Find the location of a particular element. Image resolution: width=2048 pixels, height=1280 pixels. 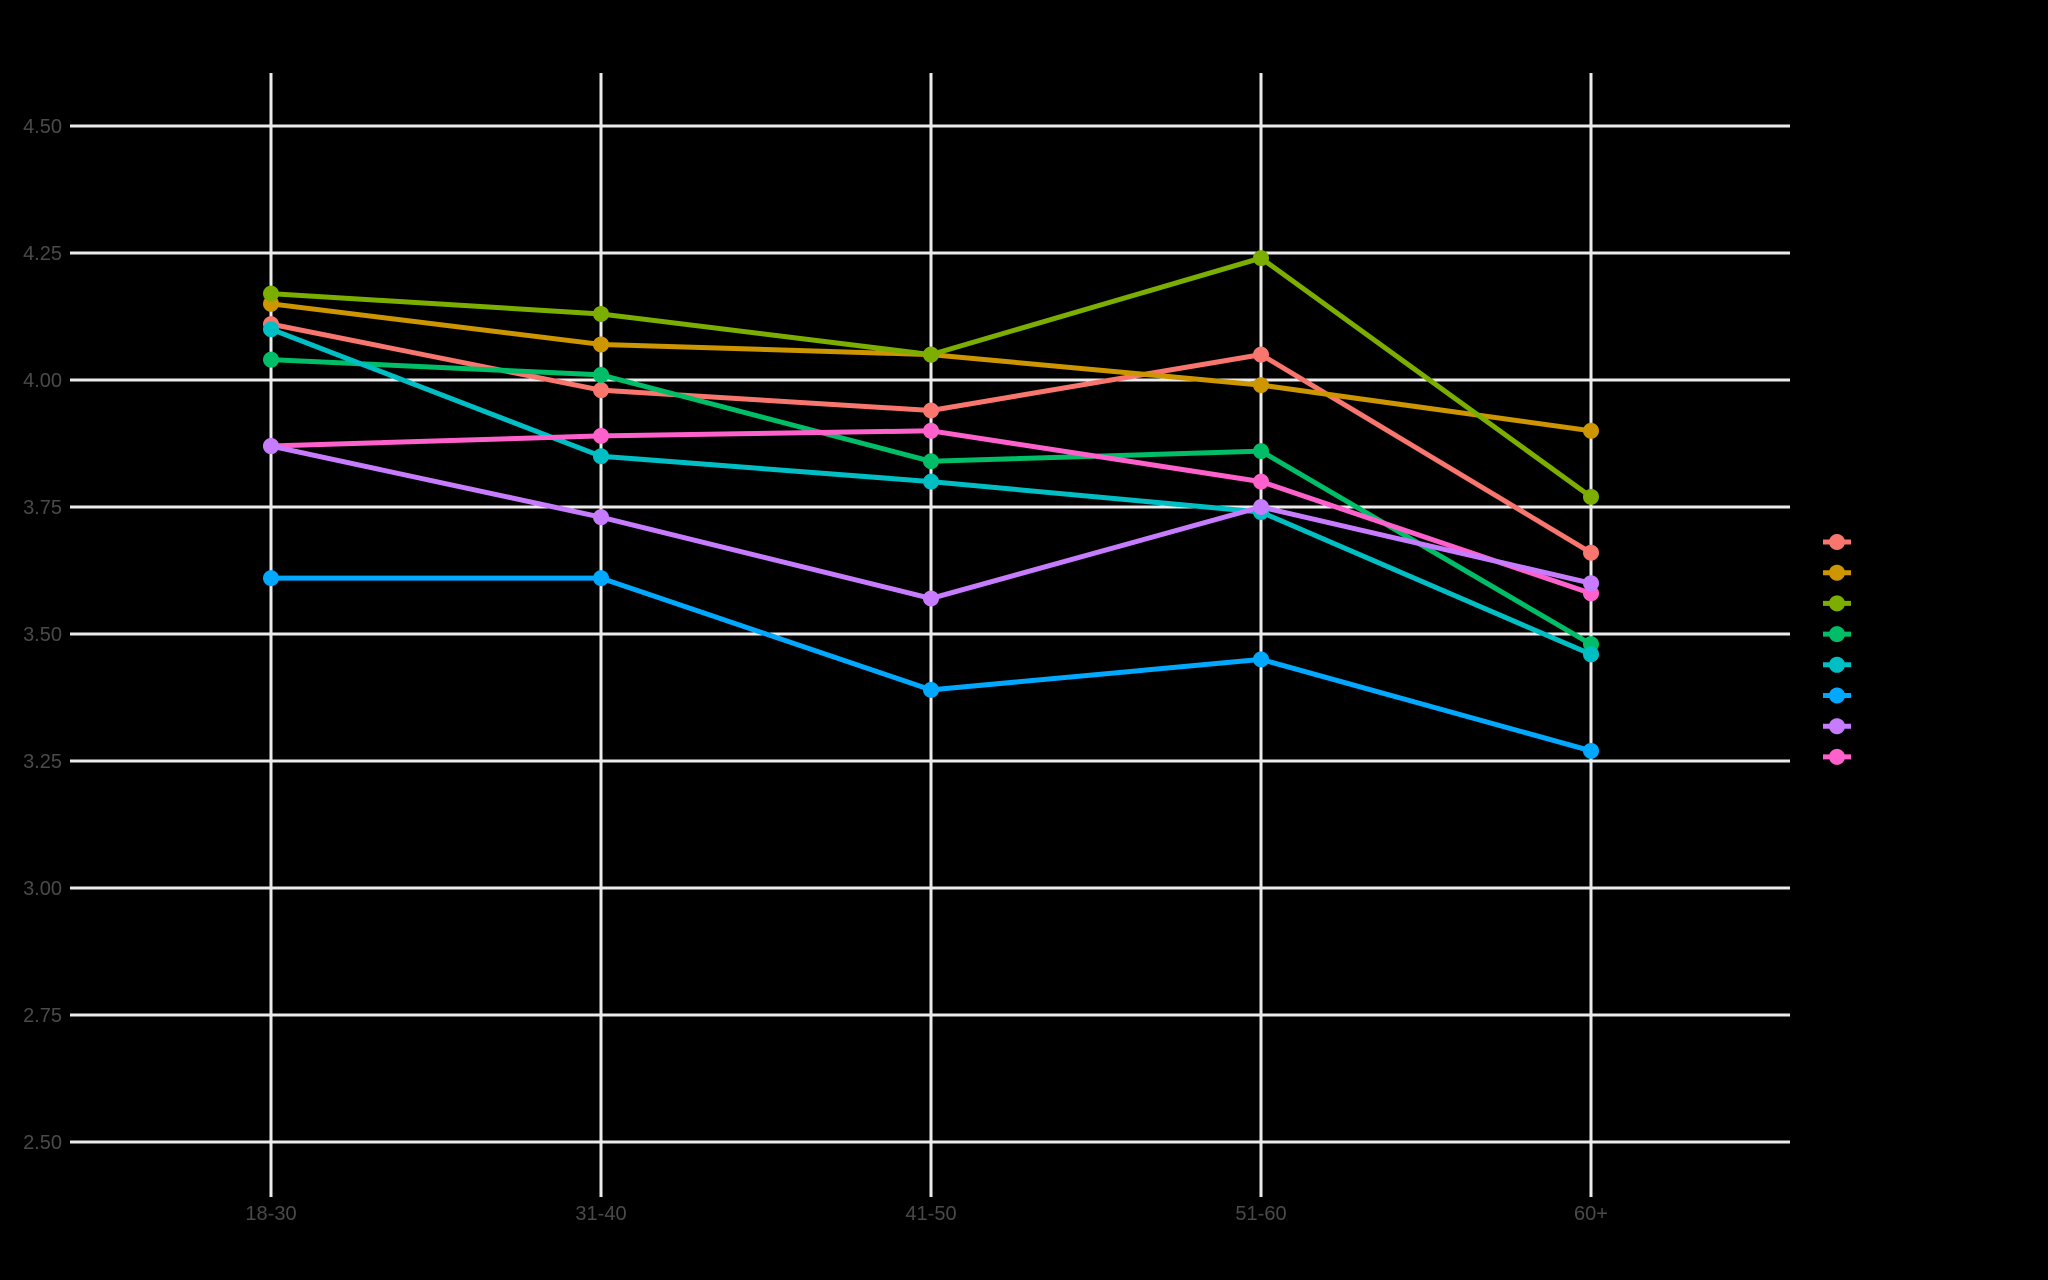

y-tick-label: 3.25 is located at coordinates (42, 762).